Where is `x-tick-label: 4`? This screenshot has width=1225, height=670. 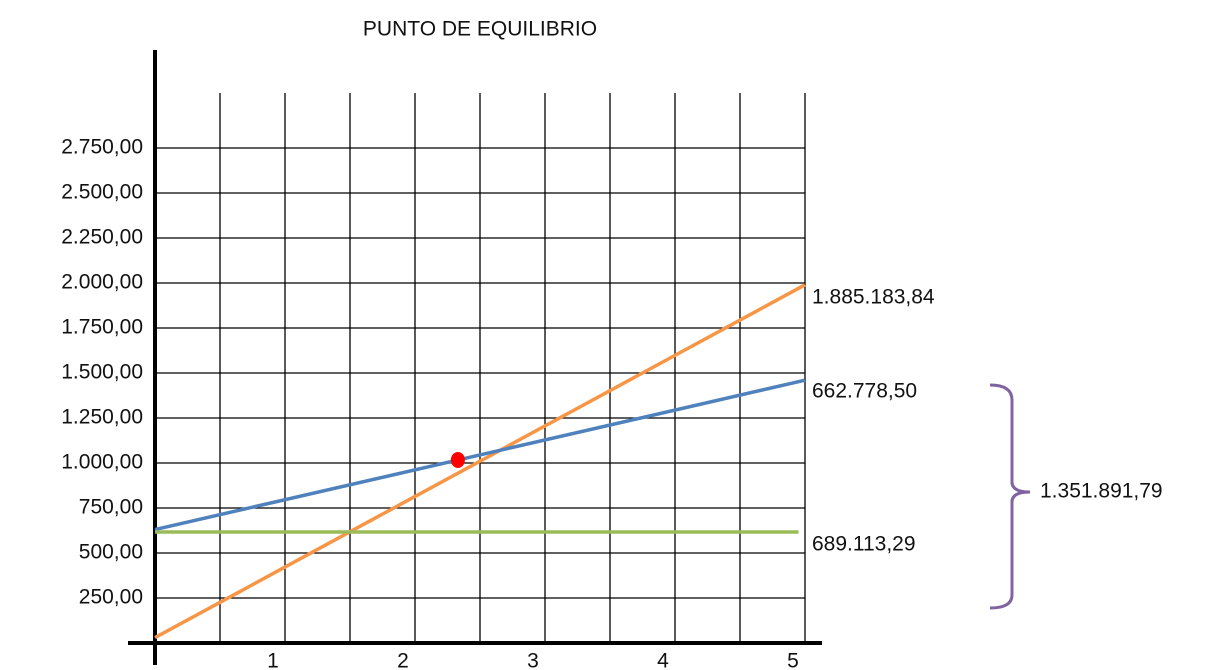
x-tick-label: 4 is located at coordinates (663, 660).